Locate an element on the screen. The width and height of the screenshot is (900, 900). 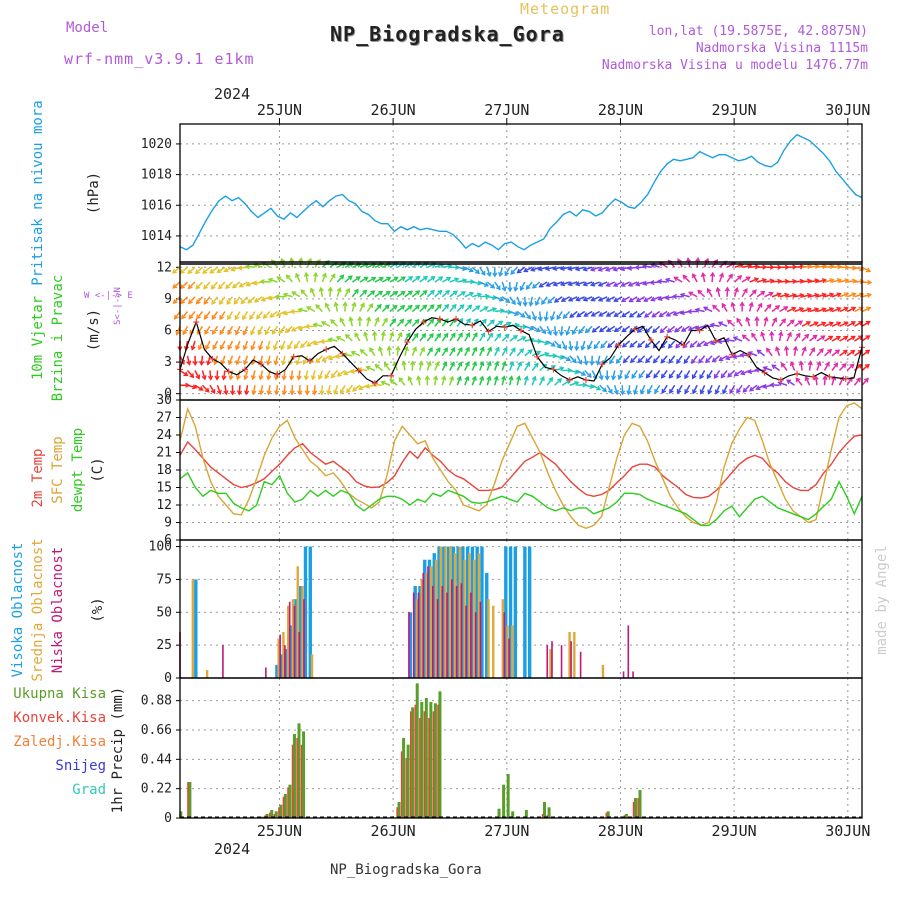
series-line-pressure is located at coordinates (521, 192).